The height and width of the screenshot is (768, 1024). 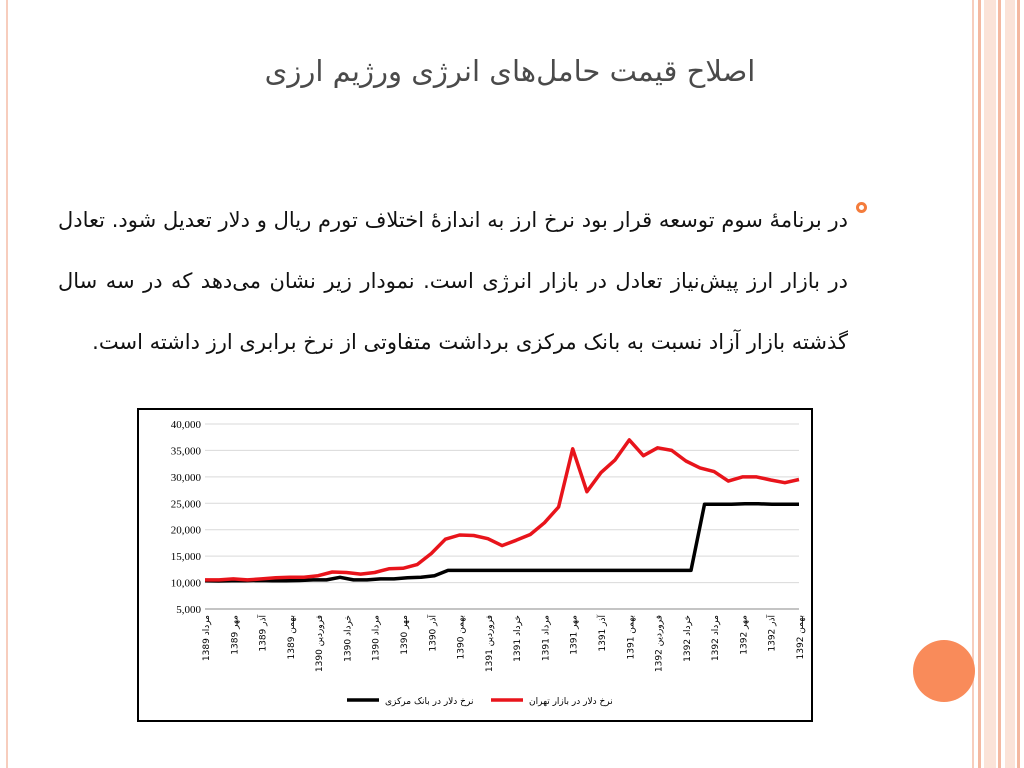 I want to click on y-tick-label: 25,000, so click(x=186, y=504).